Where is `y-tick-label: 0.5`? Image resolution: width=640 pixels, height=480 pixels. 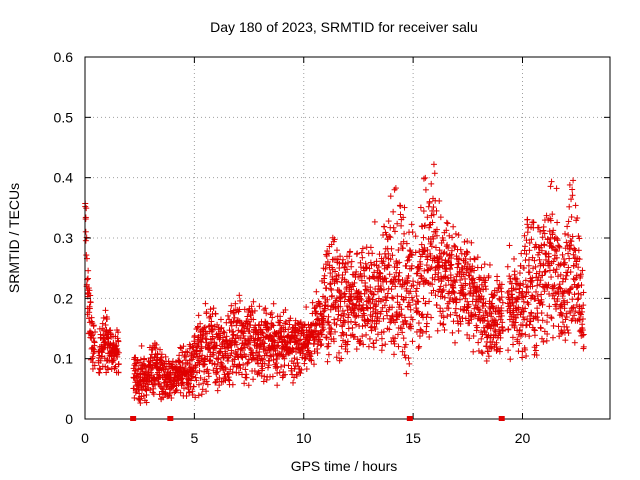
y-tick-label: 0.5 is located at coordinates (64, 117).